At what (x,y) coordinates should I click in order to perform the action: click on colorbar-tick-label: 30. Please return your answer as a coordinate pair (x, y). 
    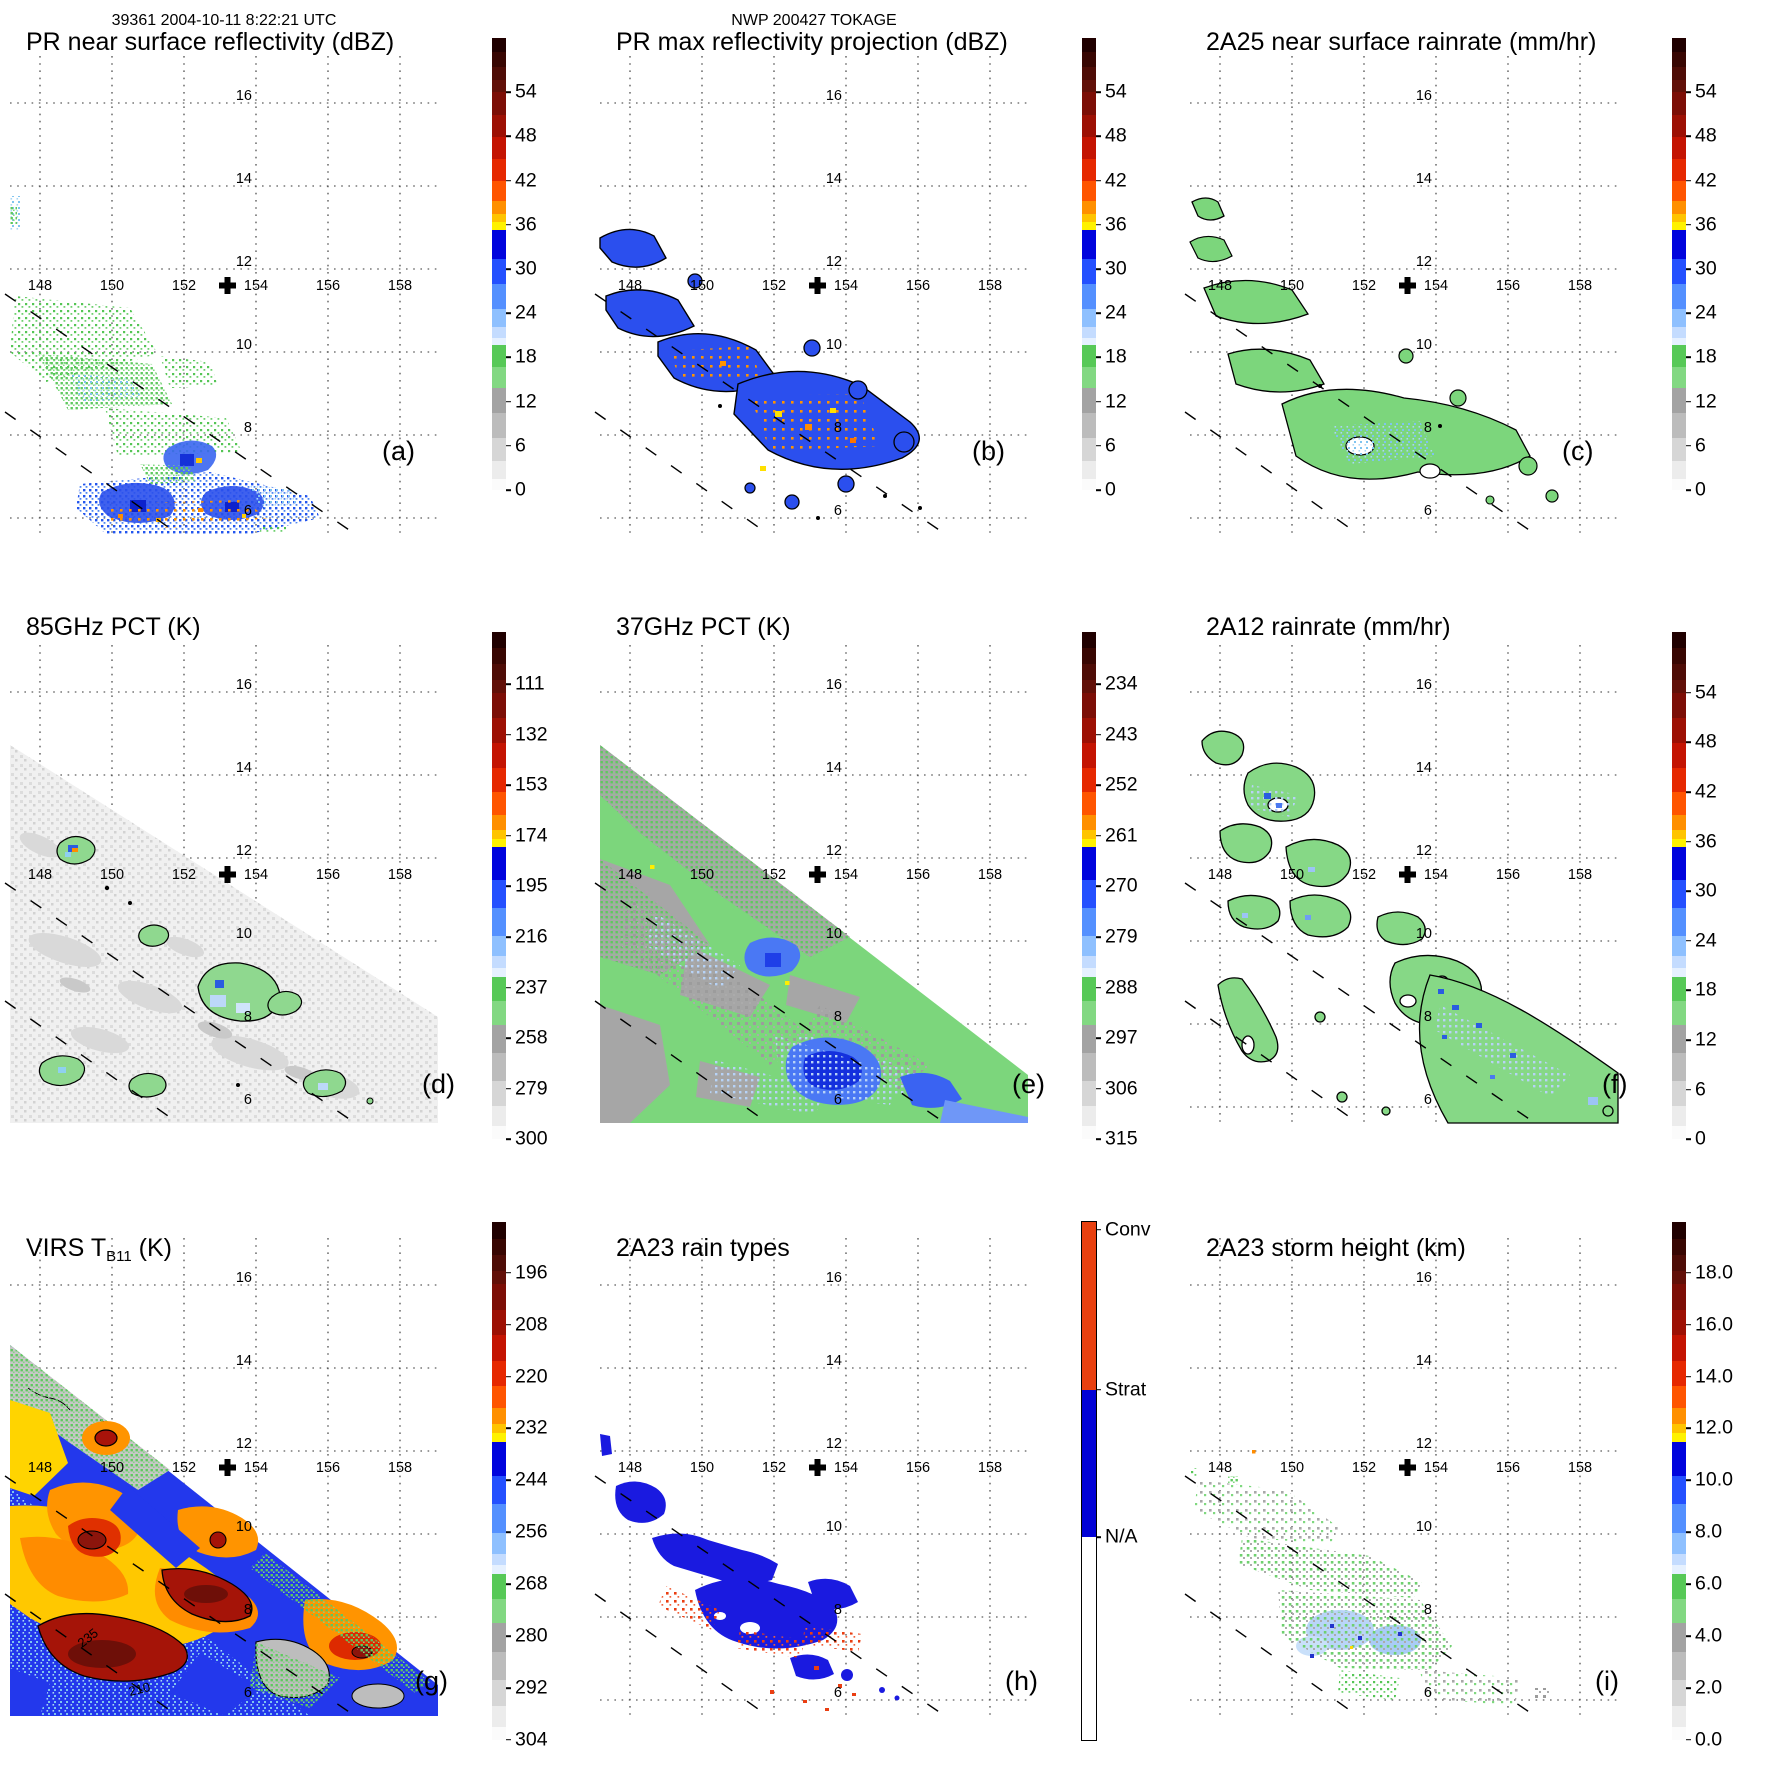
    Looking at the image, I should click on (526, 268).